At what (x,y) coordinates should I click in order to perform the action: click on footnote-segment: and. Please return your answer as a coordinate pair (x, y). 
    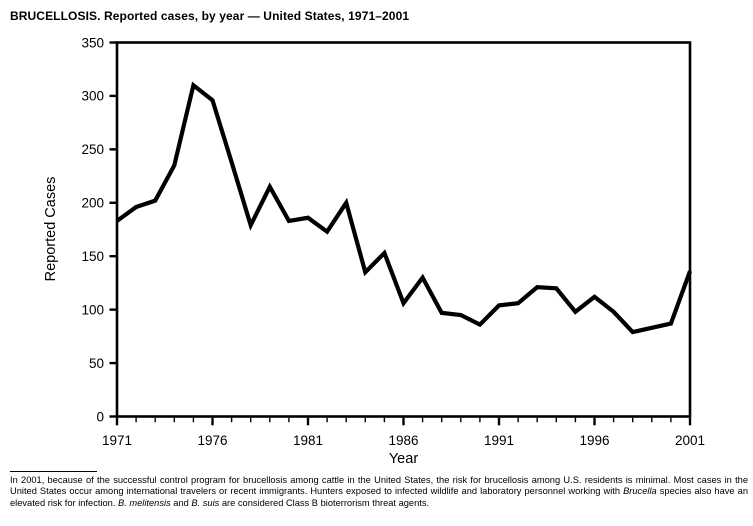
    Looking at the image, I should click on (181, 502).